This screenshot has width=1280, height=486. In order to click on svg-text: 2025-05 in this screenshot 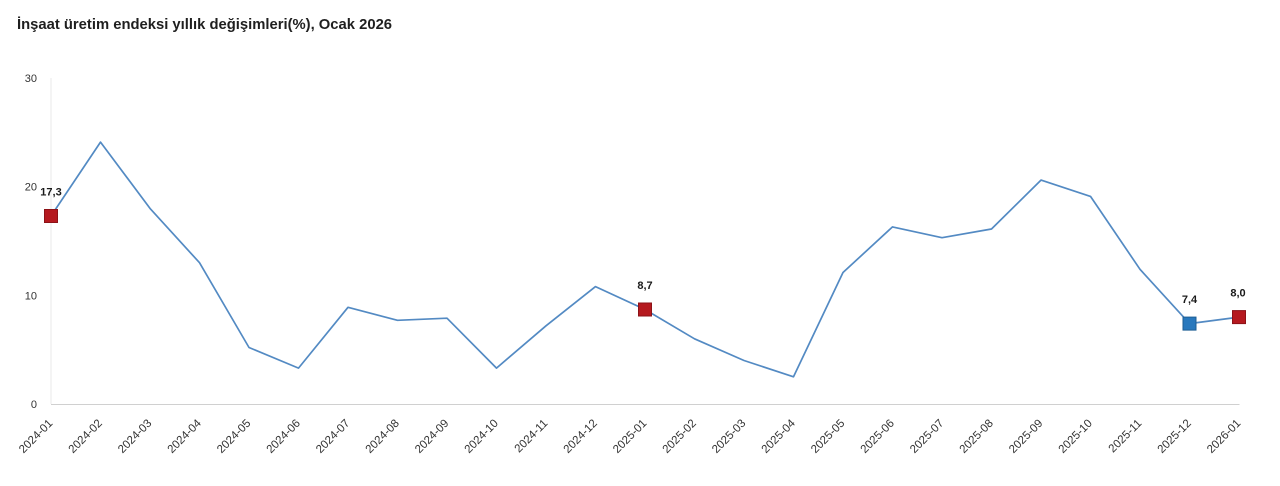, I will do `click(828, 437)`.